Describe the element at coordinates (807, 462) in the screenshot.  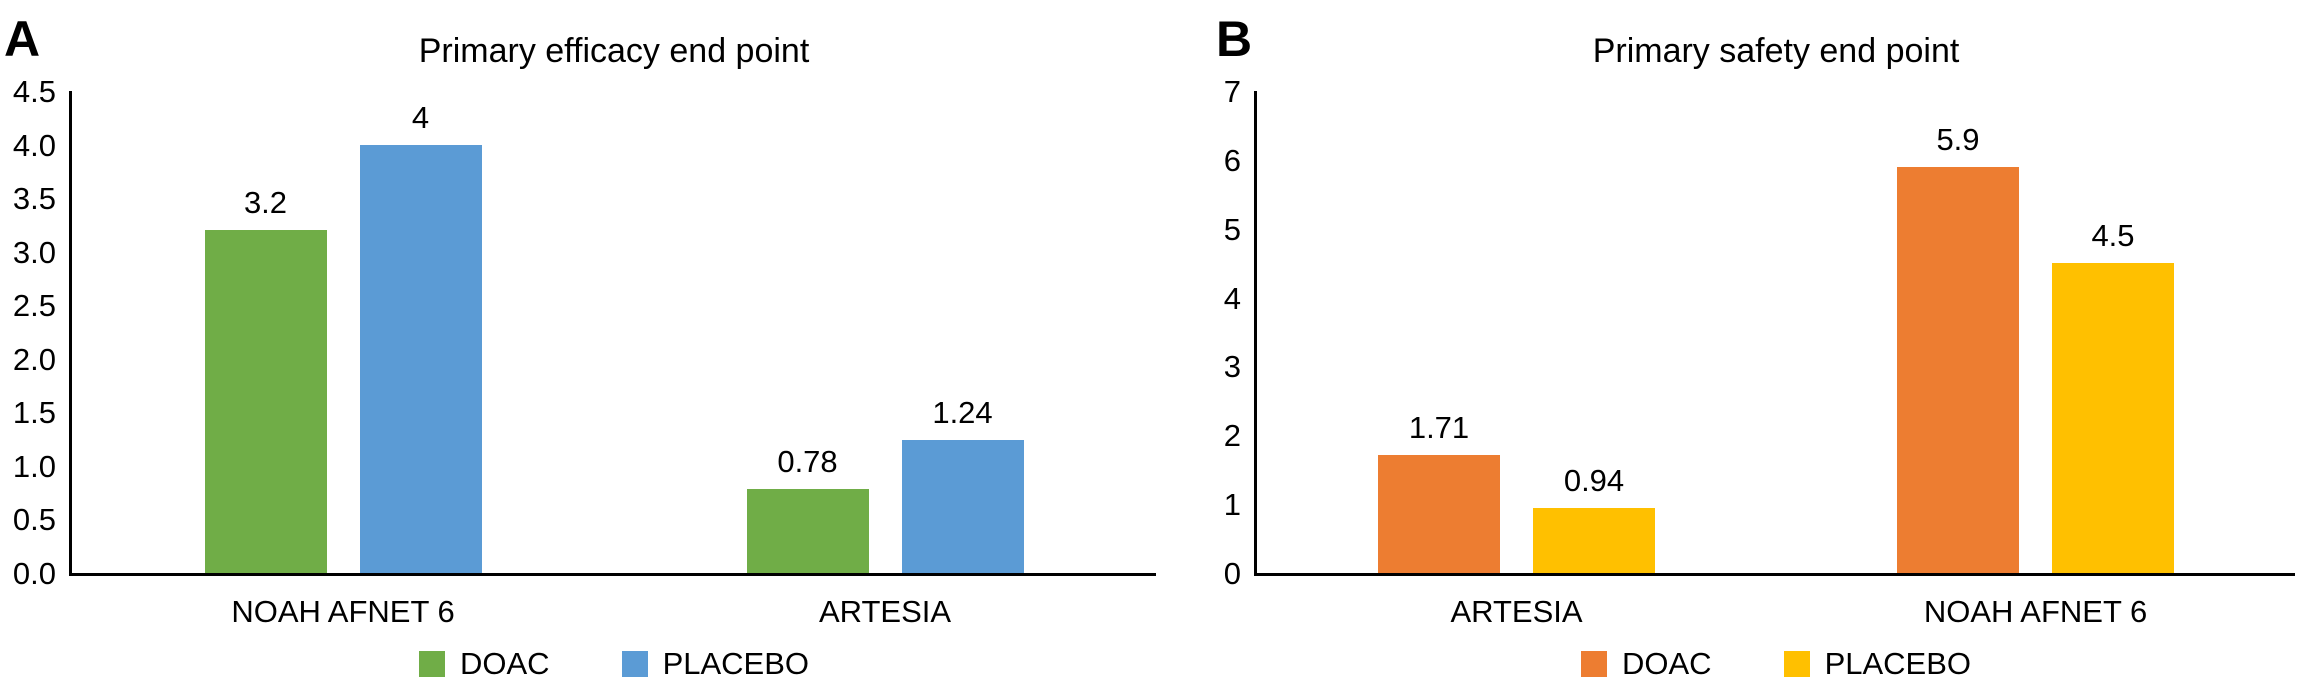
I see `value-label: 0.78` at that location.